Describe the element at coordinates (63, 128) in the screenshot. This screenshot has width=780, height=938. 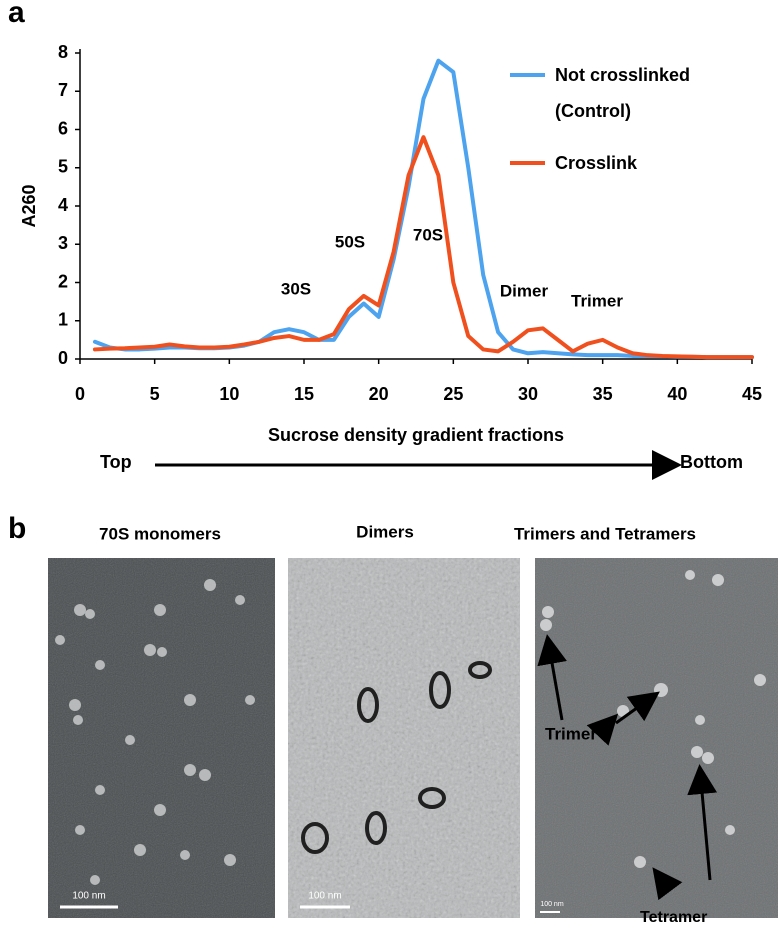
I see `y-tick-label: 6` at that location.